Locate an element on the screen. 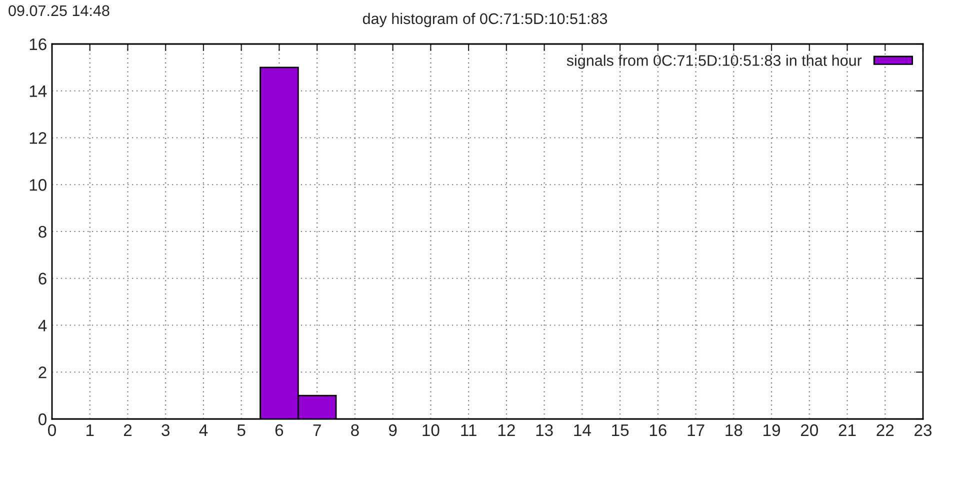 The height and width of the screenshot is (480, 960). text: 09.07.25 14:48 is located at coordinates (59, 10).